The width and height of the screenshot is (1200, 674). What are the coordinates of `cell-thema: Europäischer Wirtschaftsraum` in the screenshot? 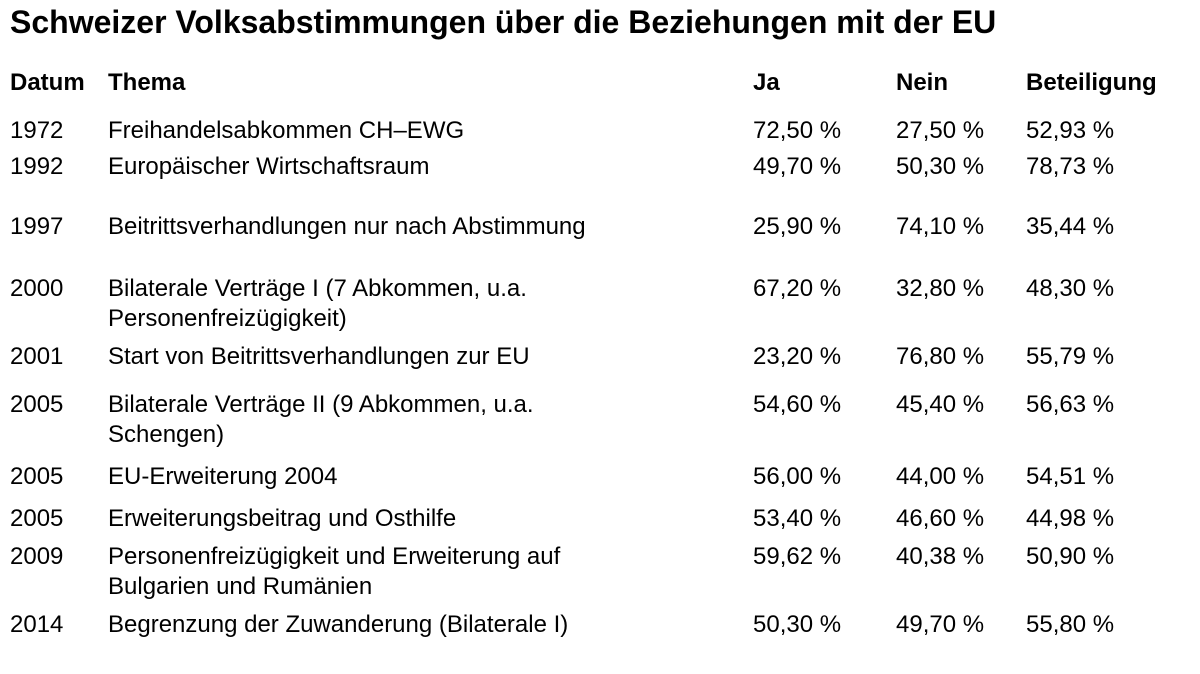 It's located at (420, 180).